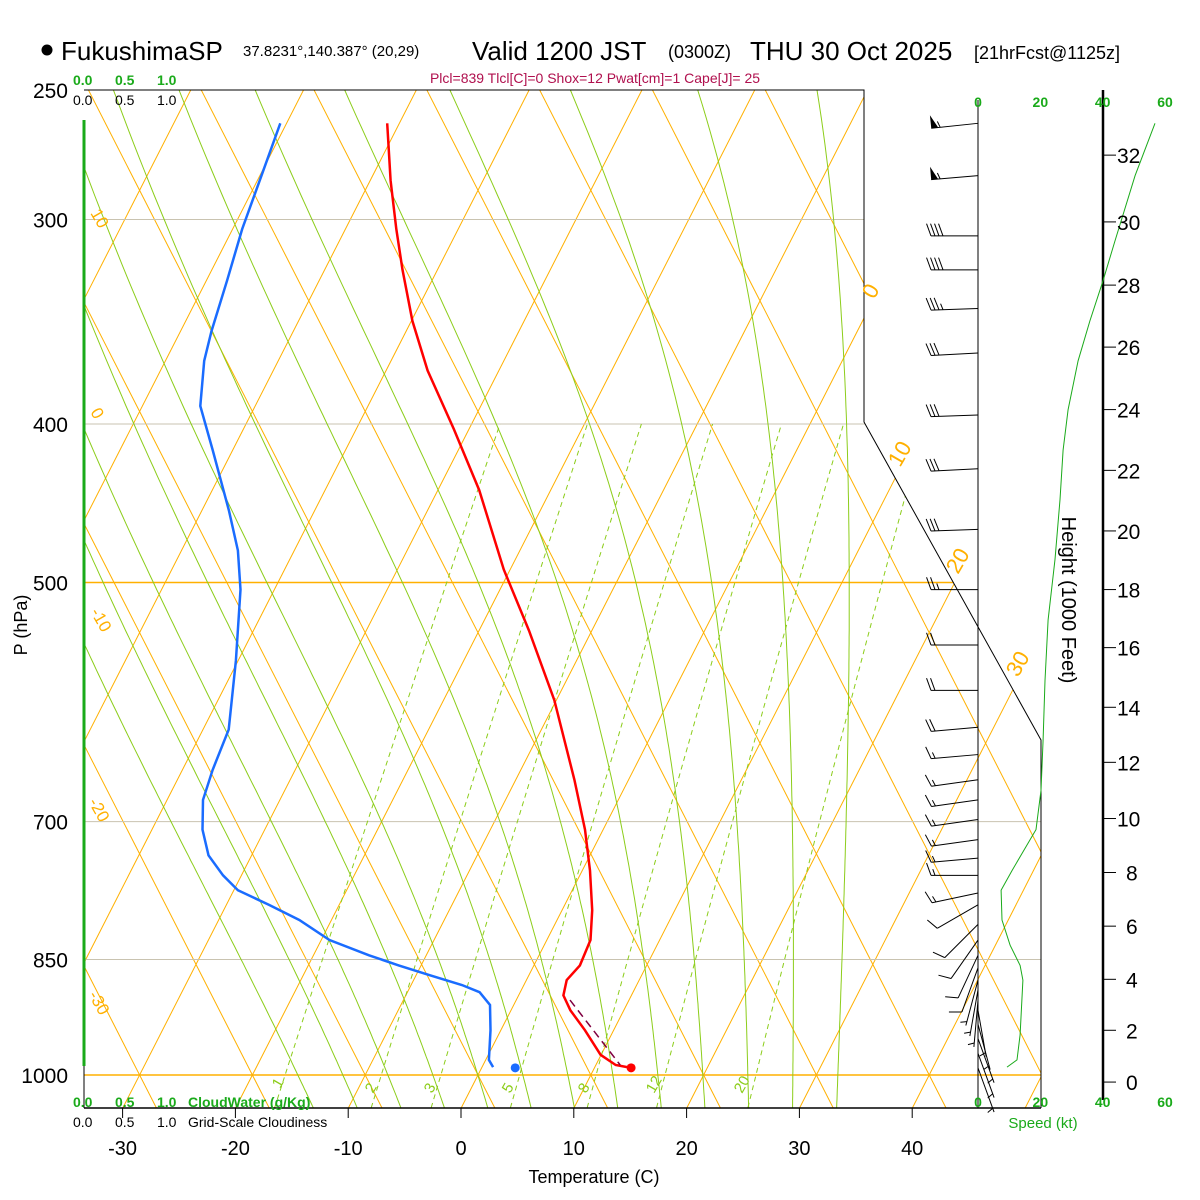 The width and height of the screenshot is (1200, 1200). I want to click on height-tick-label: 10, so click(1128, 820).